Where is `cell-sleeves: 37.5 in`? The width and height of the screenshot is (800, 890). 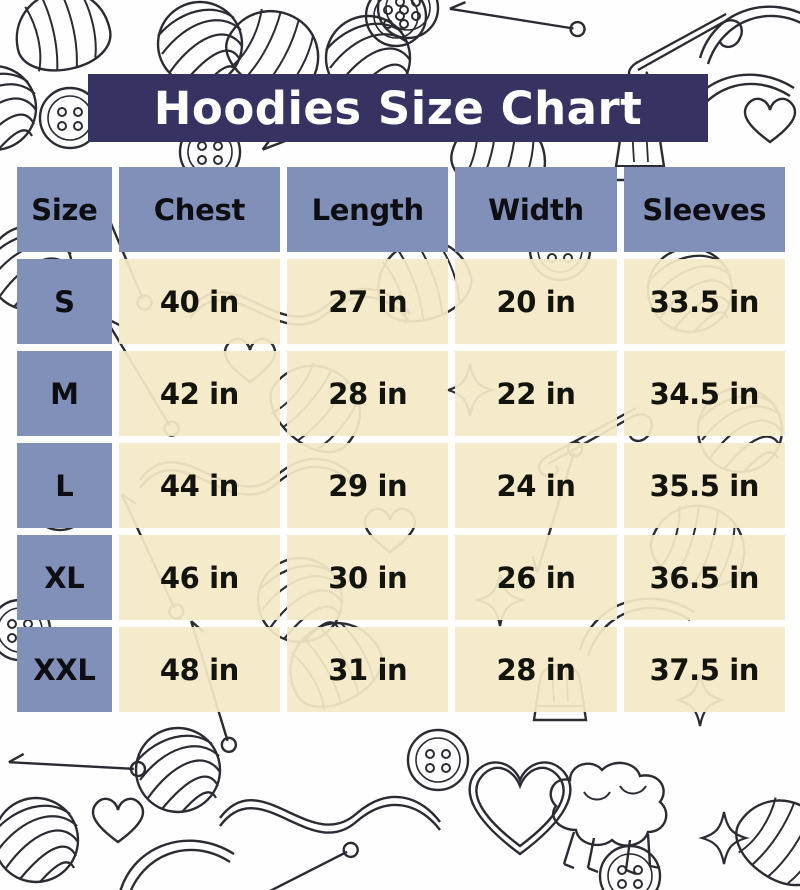
cell-sleeves: 37.5 in is located at coordinates (704, 669).